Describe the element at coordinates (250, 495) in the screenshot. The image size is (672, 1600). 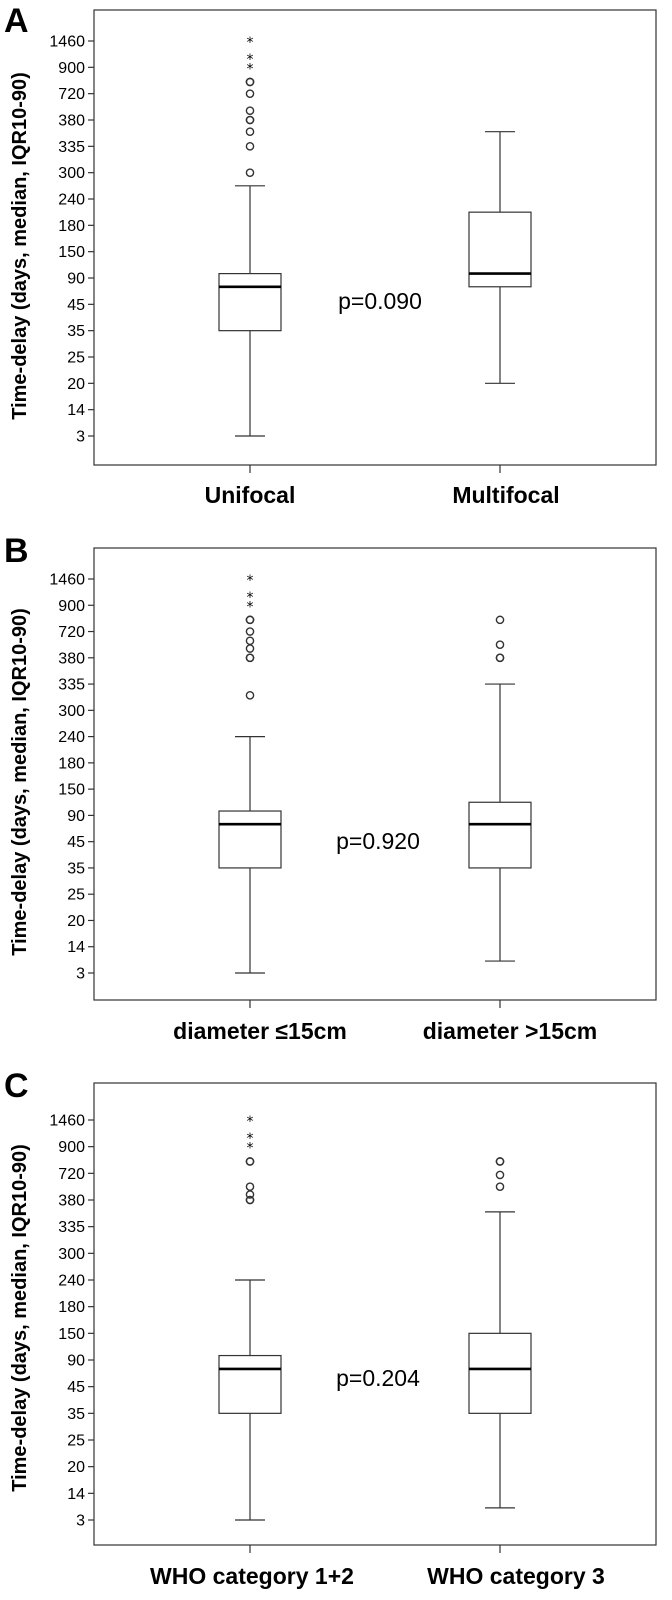
I see `category-label: Unifocal` at that location.